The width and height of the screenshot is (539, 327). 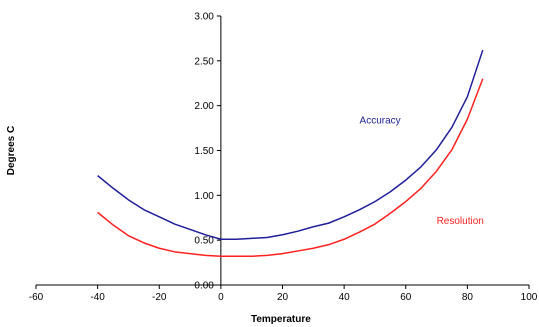 I want to click on x-tick-label: 80, so click(x=468, y=297).